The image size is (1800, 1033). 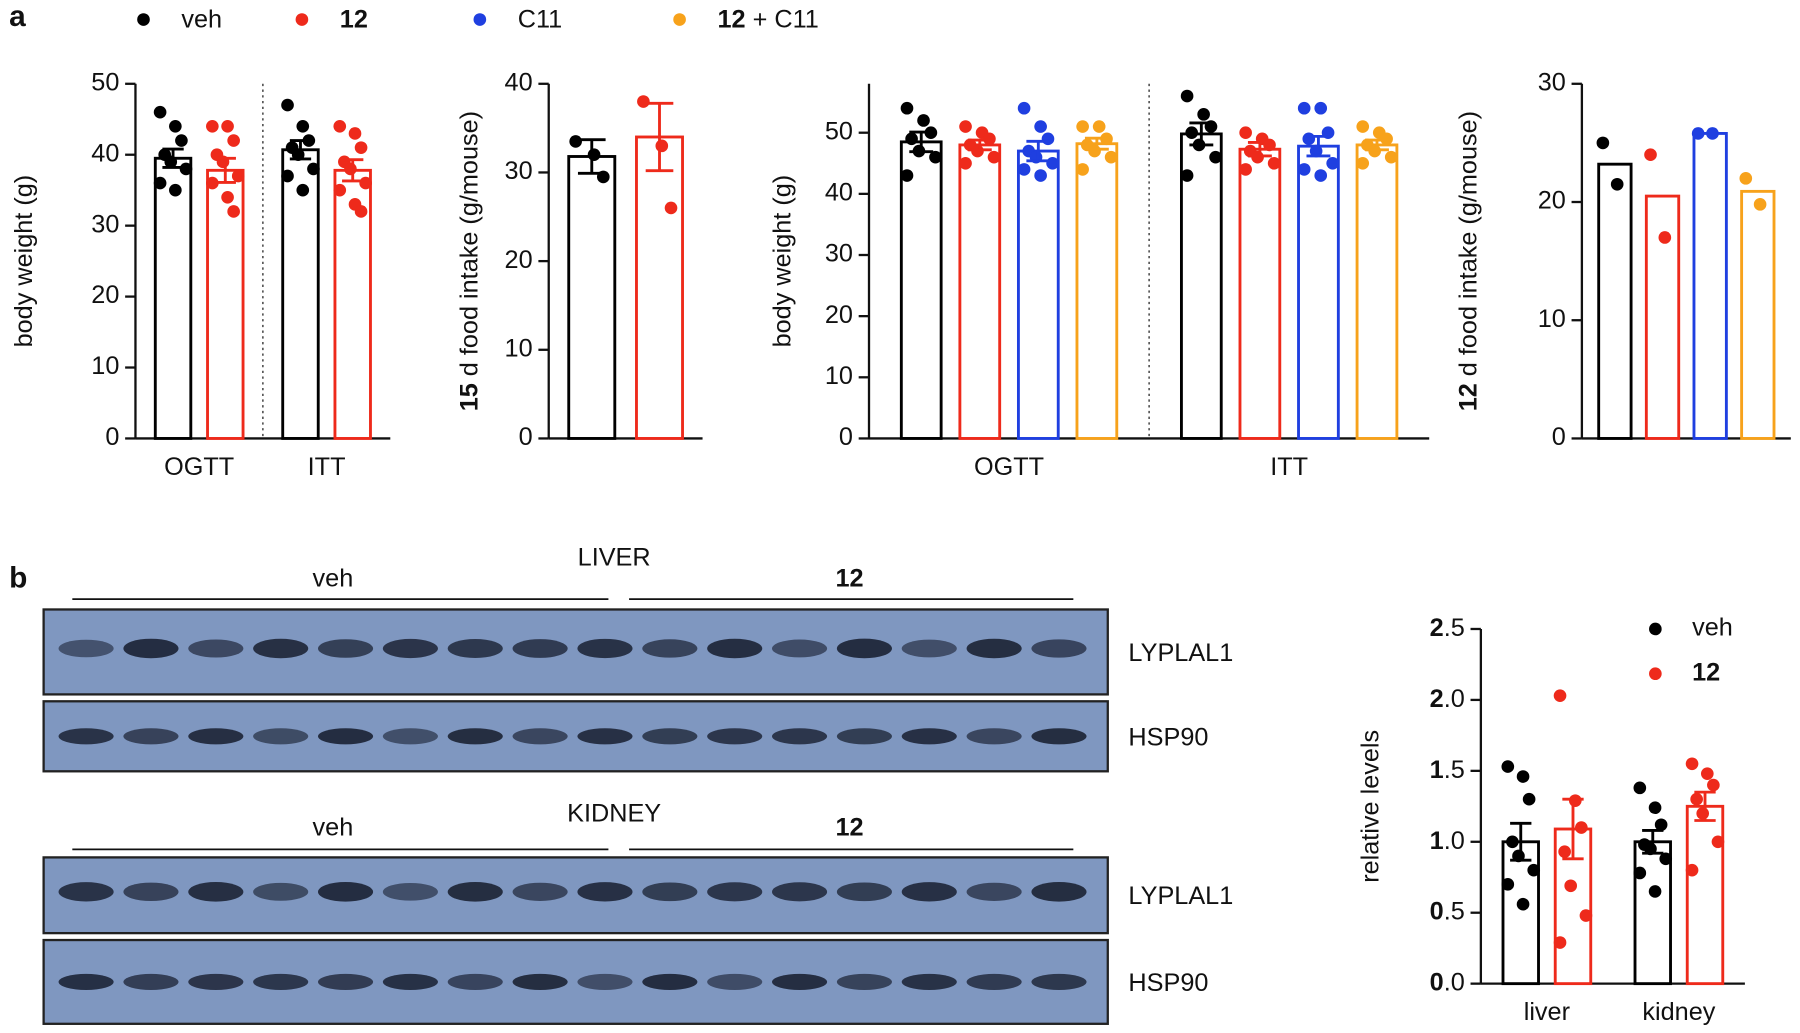 I want to click on band-label: LYPLAL1, so click(x=1180, y=653).